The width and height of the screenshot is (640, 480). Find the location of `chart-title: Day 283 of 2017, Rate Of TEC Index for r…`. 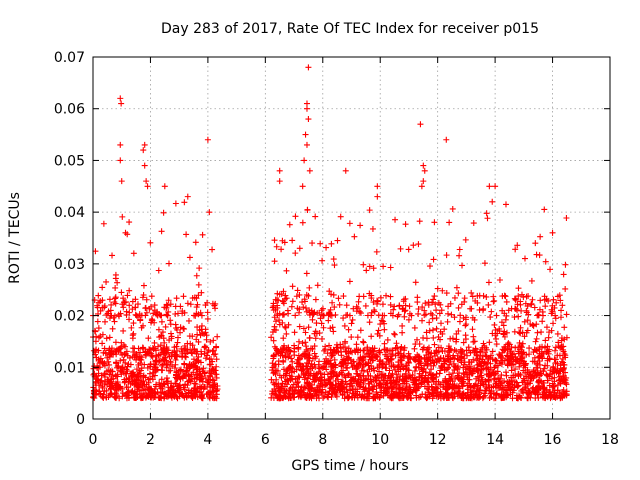

chart-title: Day 283 of 2017, Rate Of TEC Index for r… is located at coordinates (350, 29).